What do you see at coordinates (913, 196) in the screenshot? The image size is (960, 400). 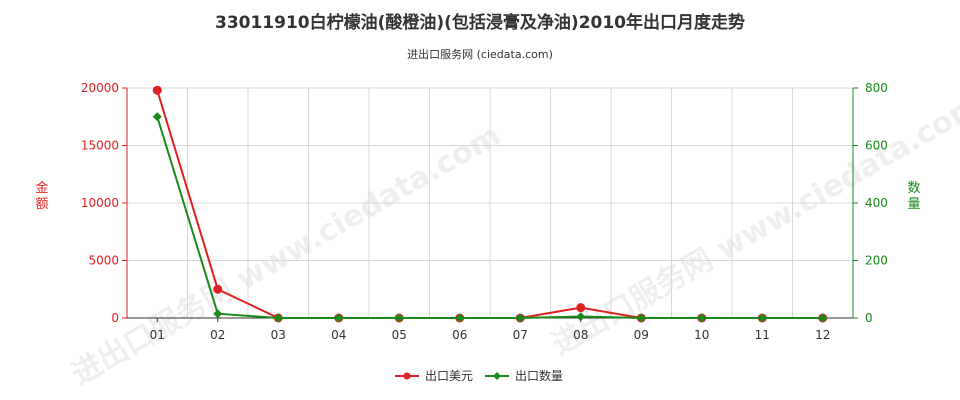 I see `right-axis-label: 数量` at bounding box center [913, 196].